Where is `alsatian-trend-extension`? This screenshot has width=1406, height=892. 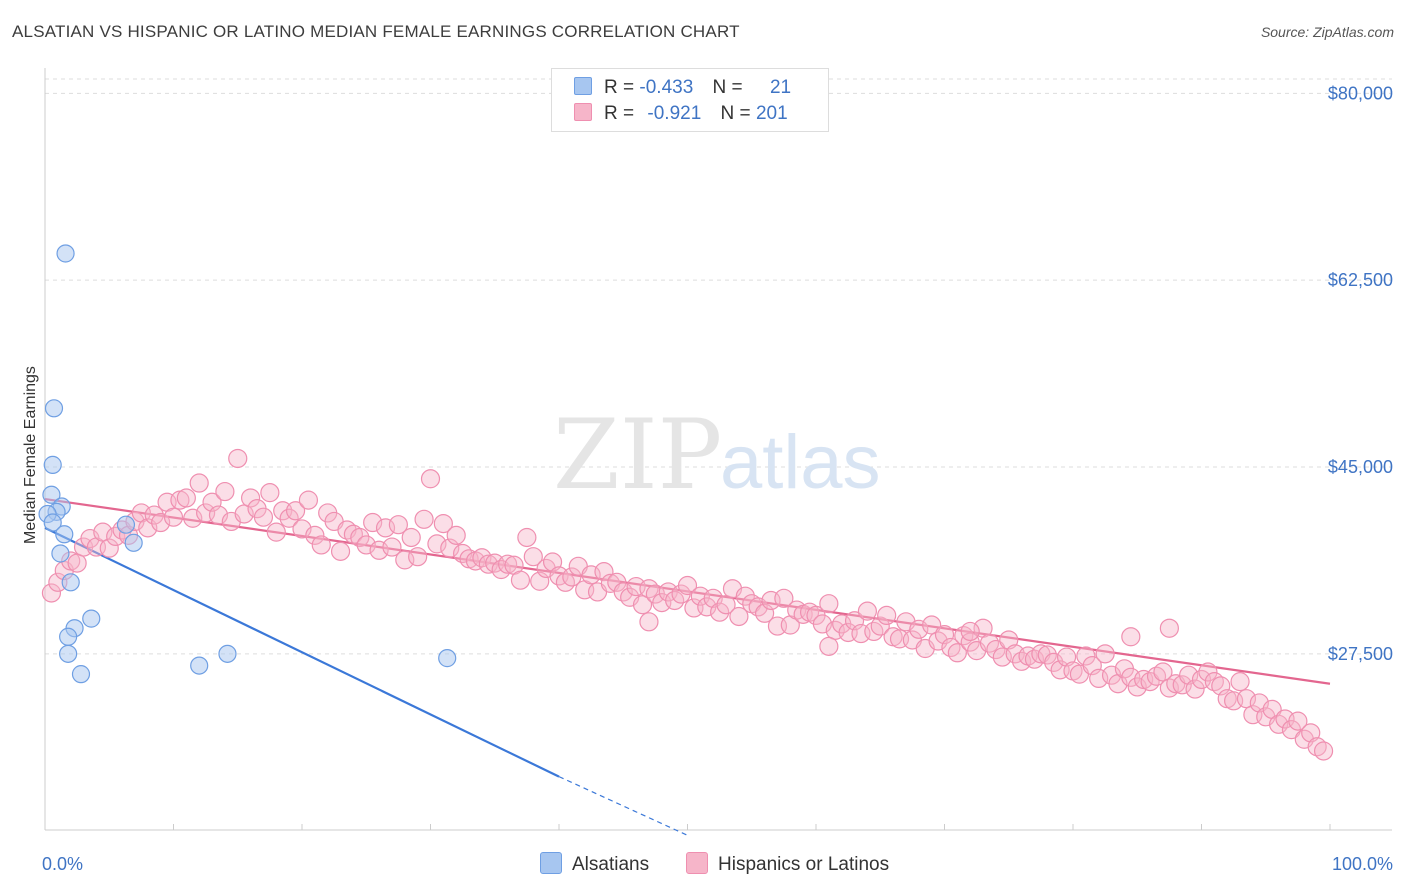 alsatian-trend-extension is located at coordinates (623, 806).